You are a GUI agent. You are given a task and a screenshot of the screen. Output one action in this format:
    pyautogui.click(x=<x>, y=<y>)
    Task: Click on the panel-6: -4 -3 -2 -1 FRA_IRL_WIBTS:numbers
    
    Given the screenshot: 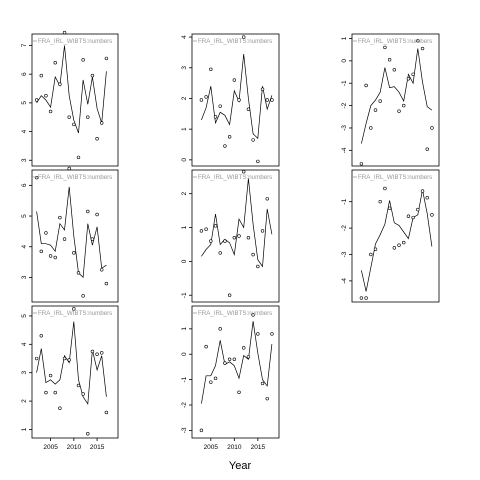 What is the action you would take?
    pyautogui.click(x=390, y=236)
    